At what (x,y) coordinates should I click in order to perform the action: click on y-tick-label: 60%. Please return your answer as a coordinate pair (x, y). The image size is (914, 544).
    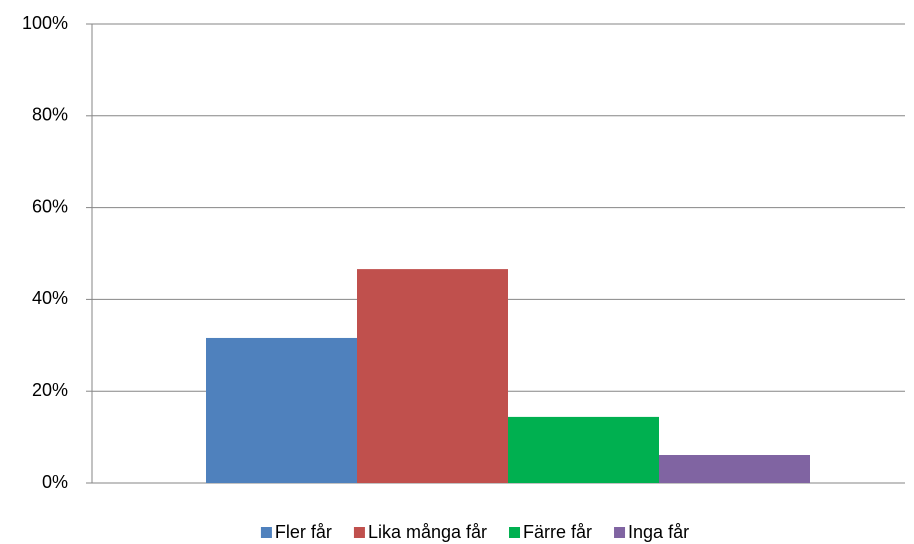
    Looking at the image, I should click on (50, 206).